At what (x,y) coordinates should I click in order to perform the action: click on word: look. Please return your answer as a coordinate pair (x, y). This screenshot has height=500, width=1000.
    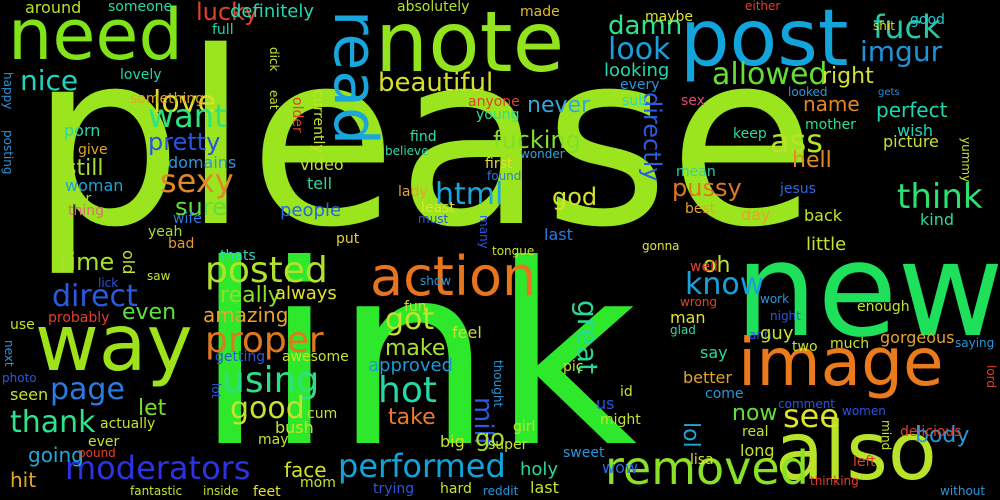
    Looking at the image, I should click on (639, 49).